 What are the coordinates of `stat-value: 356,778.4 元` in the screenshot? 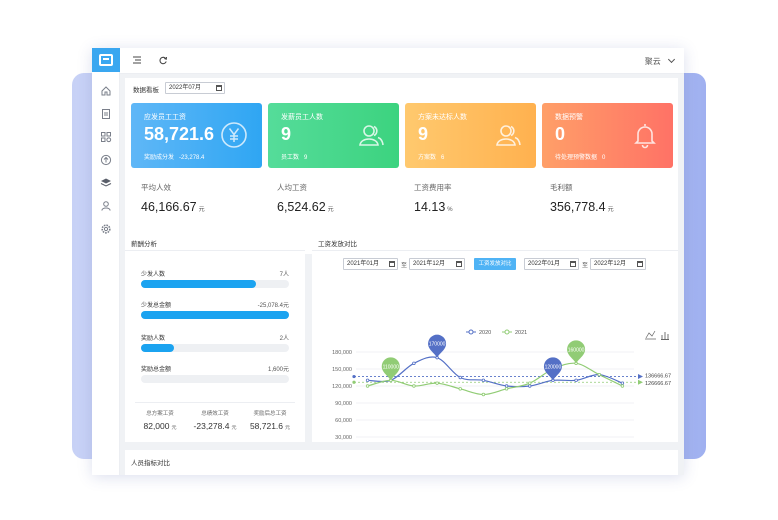 It's located at (582, 207).